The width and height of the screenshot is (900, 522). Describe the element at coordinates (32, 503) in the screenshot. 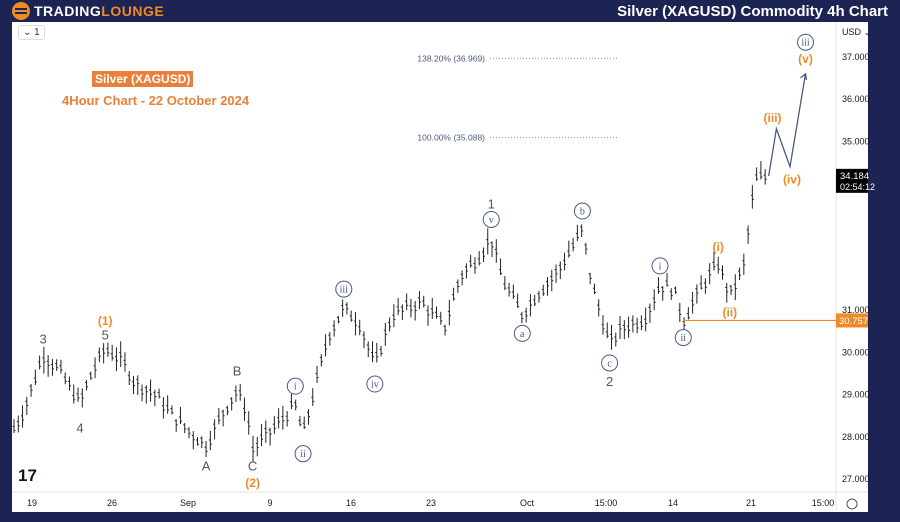

I see `x-tick-label: 19` at that location.